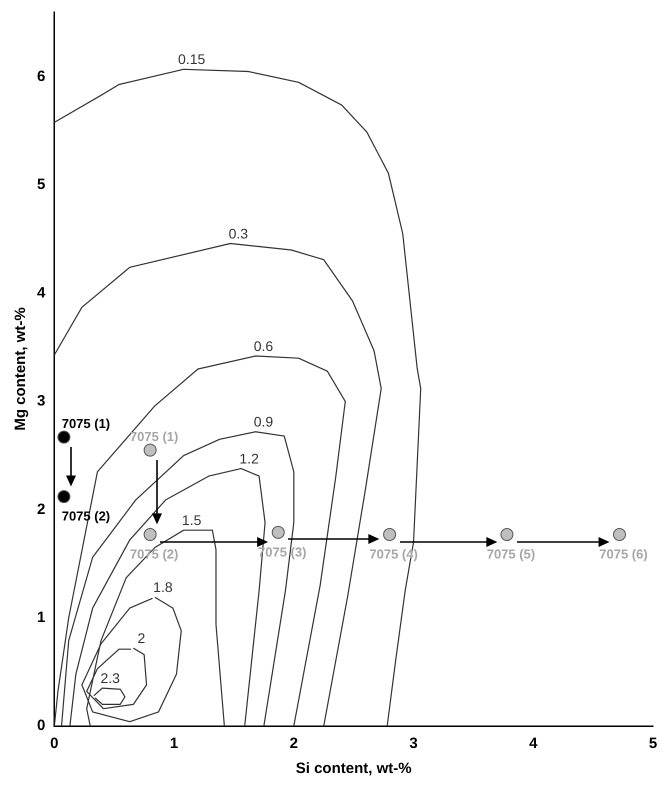 The height and width of the screenshot is (794, 665). Describe the element at coordinates (41, 617) in the screenshot. I see `y-tick-label: 1` at that location.